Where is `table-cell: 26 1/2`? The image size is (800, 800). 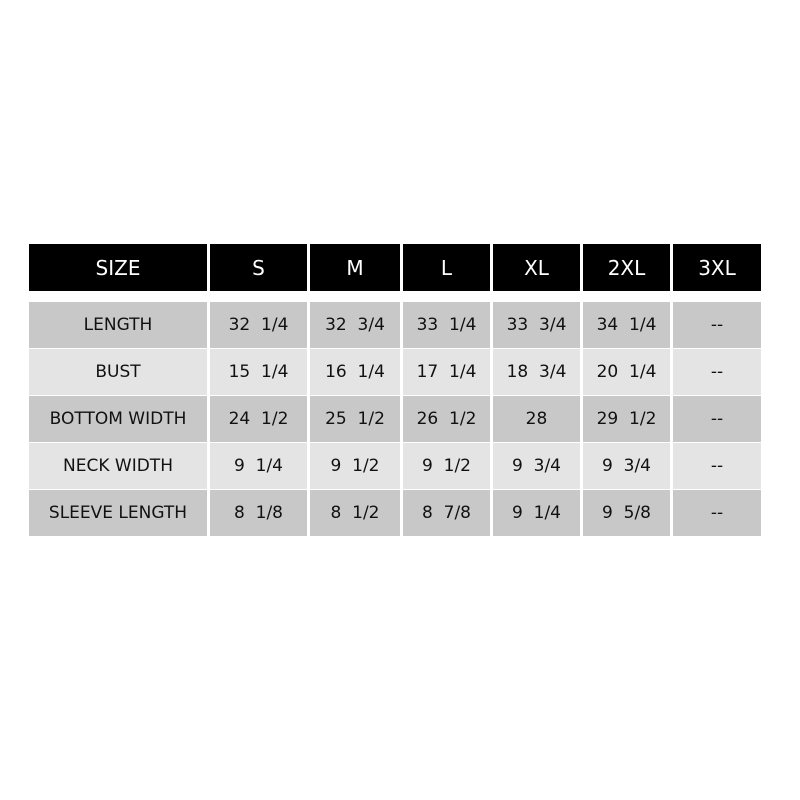 table-cell: 26 1/2 is located at coordinates (446, 419).